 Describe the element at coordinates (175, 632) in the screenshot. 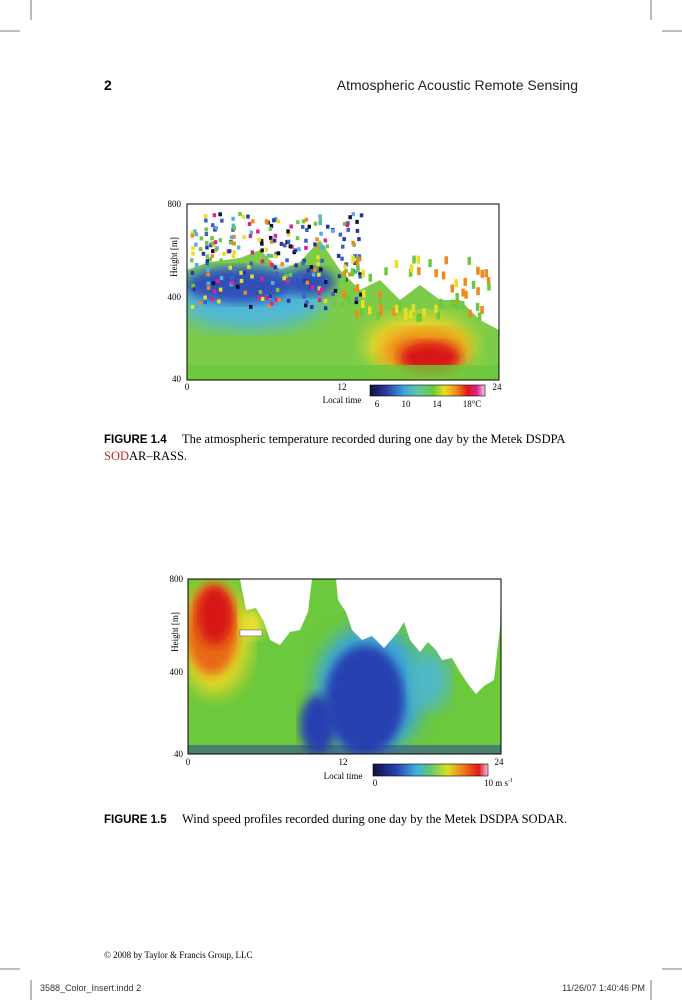

I see `y-axis-label: Height [m]` at that location.